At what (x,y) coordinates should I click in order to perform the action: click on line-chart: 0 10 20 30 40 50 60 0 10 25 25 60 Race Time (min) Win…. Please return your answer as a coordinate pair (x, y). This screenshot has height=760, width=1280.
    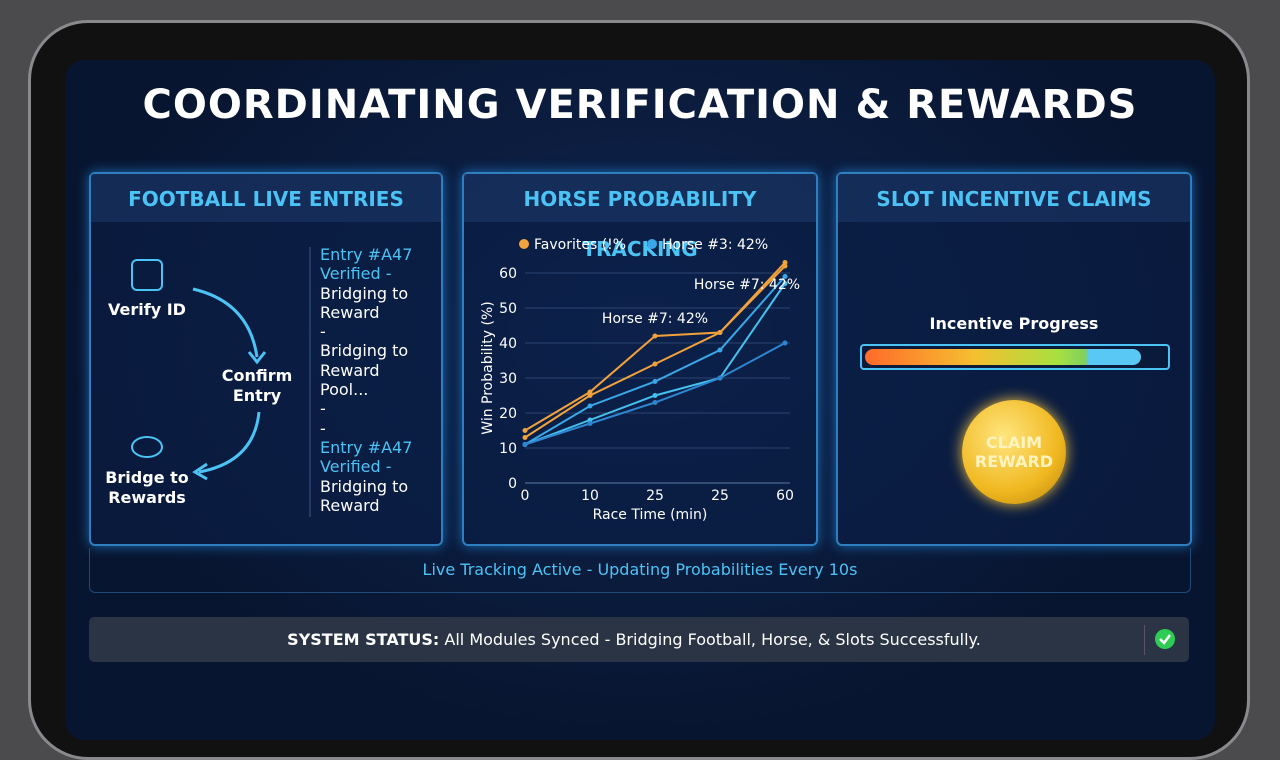
    Looking at the image, I should click on (640, 380).